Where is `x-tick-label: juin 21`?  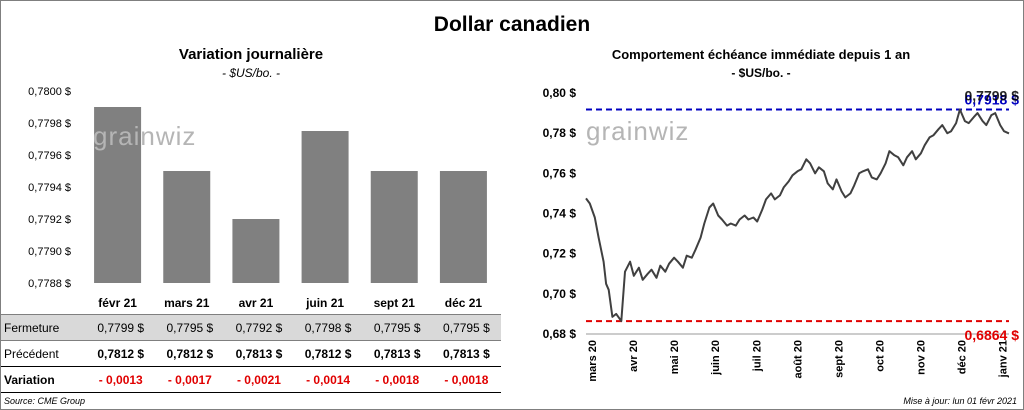
x-tick-label: juin 21 is located at coordinates (324, 303).